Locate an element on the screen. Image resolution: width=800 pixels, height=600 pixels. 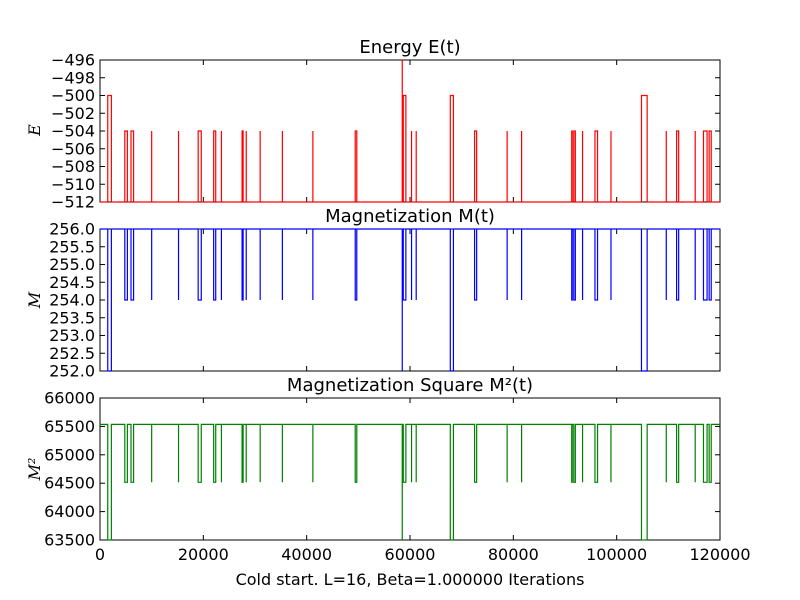
energy-ytick-label: −496 is located at coordinates (73, 60).